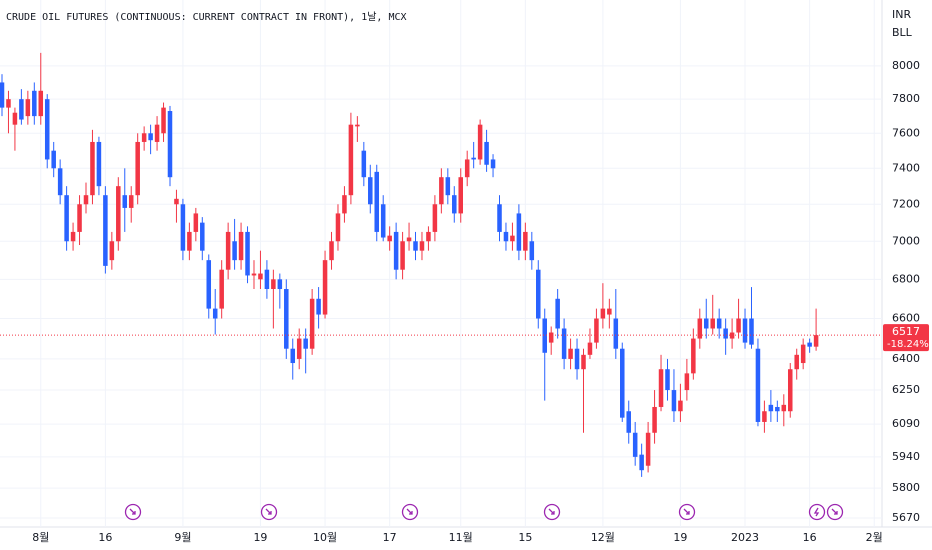 The image size is (932, 550). What do you see at coordinates (484, 512) in the screenshot?
I see `events` at bounding box center [484, 512].